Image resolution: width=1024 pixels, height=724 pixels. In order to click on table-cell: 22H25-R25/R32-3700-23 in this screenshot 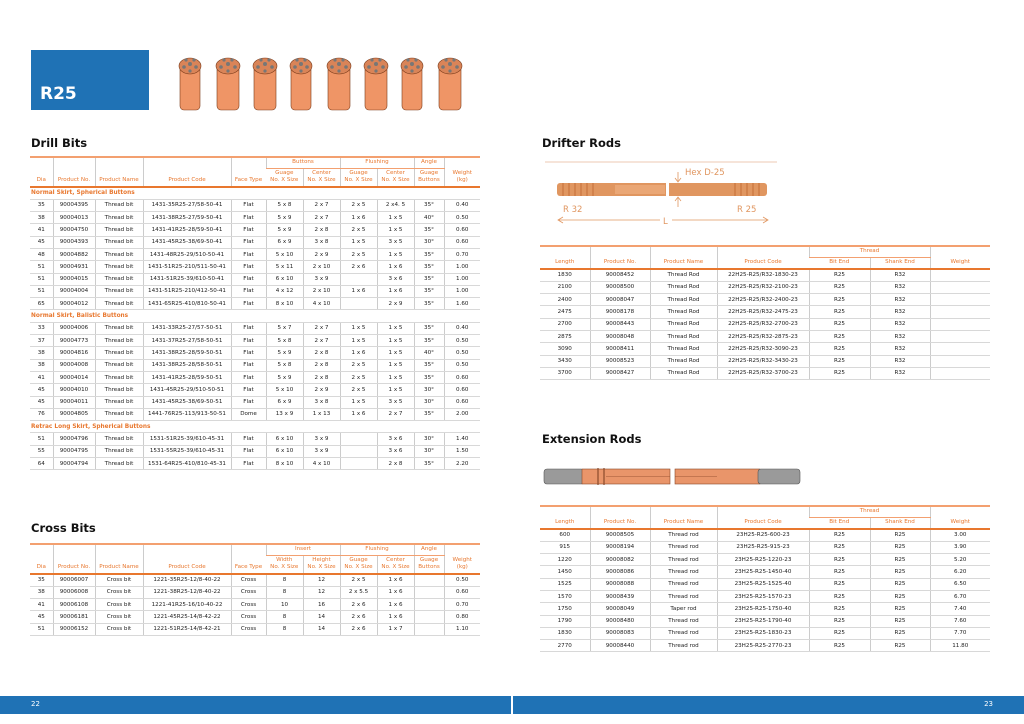, I will do `click(762, 374)`.